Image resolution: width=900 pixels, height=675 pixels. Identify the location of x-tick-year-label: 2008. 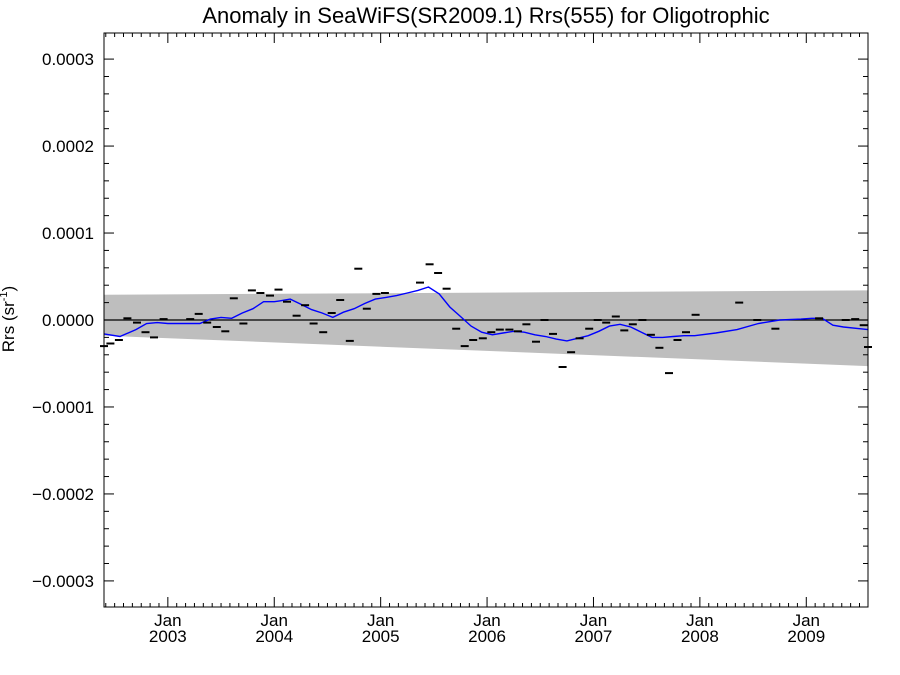
(700, 636).